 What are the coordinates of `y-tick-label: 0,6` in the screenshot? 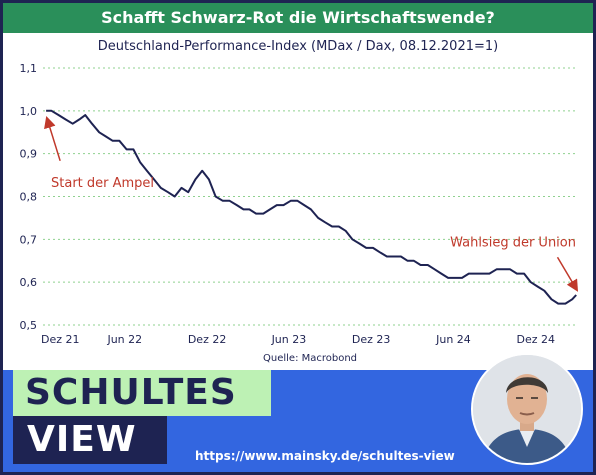 It's located at (29, 282).